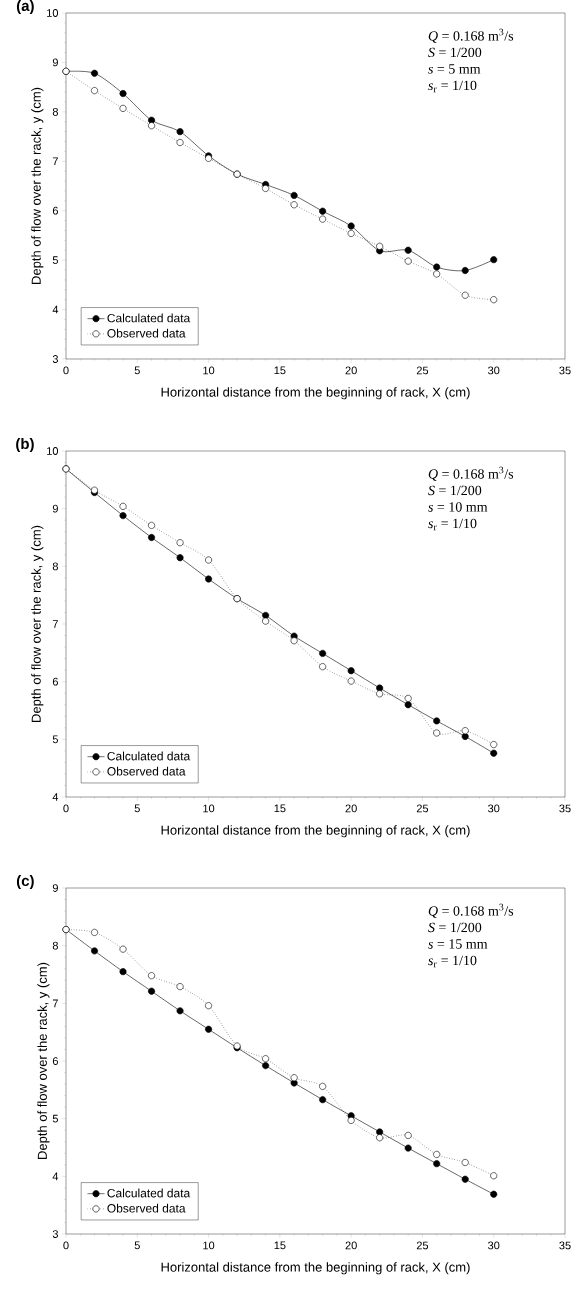 This screenshot has height=1292, width=578. What do you see at coordinates (25, 445) in the screenshot?
I see `chart-title: (b)` at bounding box center [25, 445].